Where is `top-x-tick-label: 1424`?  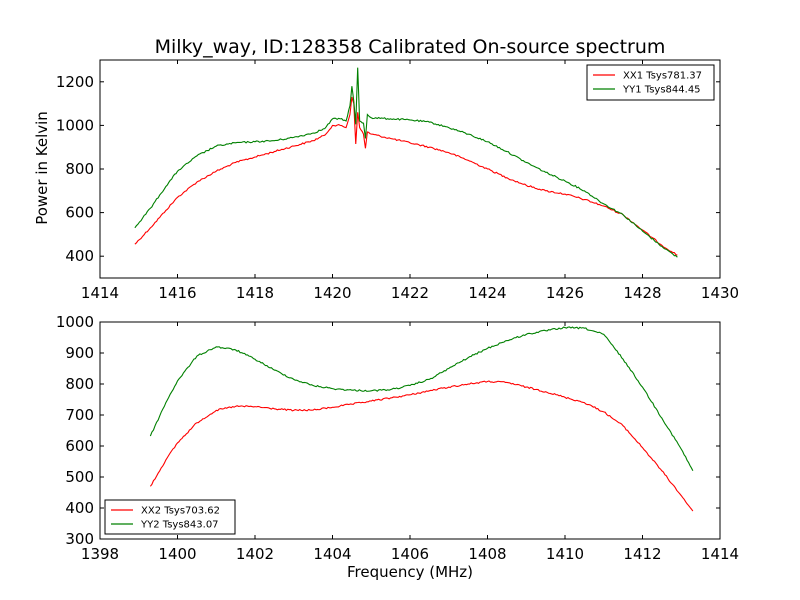
top-x-tick-label: 1424 is located at coordinates (487, 293).